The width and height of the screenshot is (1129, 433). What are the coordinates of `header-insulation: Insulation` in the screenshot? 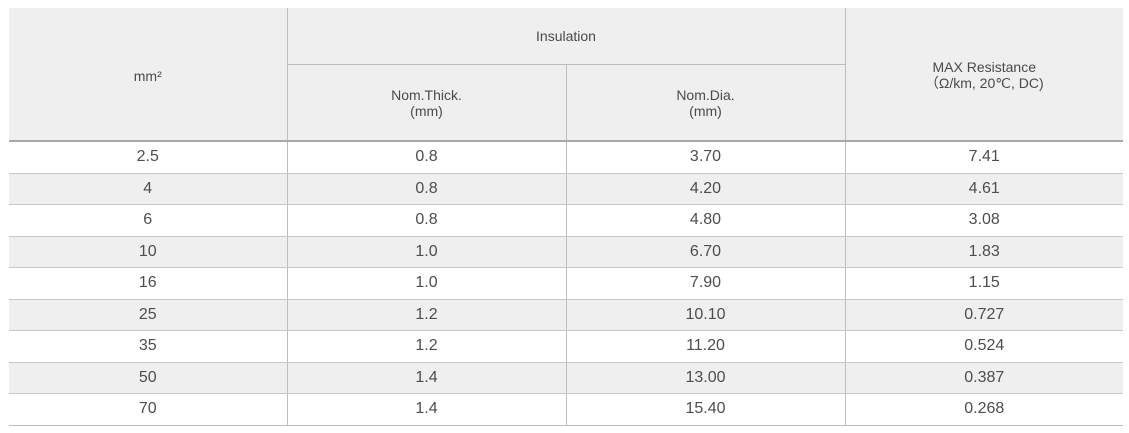 It's located at (566, 36).